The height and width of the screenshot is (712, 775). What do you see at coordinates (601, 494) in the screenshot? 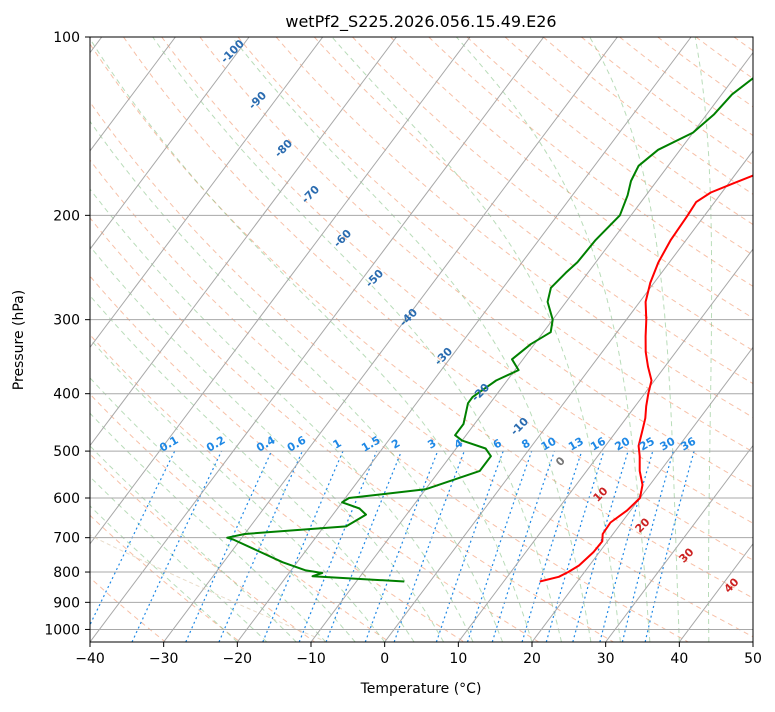
I see `isotherm-label: 10` at bounding box center [601, 494].